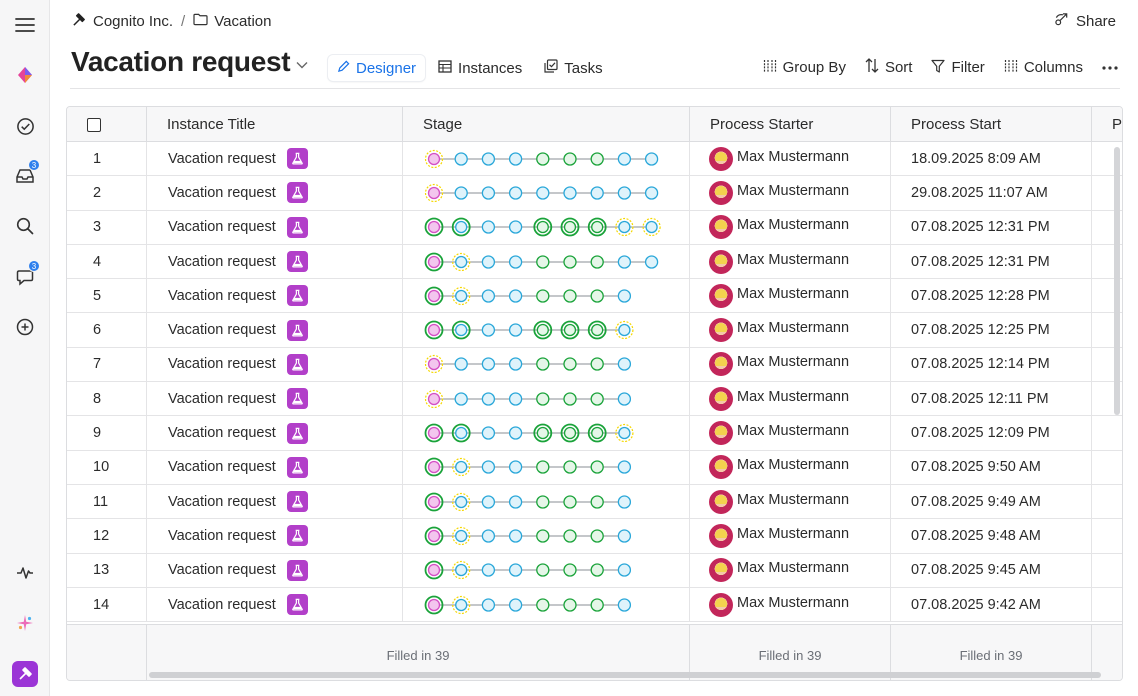 The height and width of the screenshot is (696, 1138). What do you see at coordinates (25, 226) in the screenshot?
I see `search-icon` at bounding box center [25, 226].